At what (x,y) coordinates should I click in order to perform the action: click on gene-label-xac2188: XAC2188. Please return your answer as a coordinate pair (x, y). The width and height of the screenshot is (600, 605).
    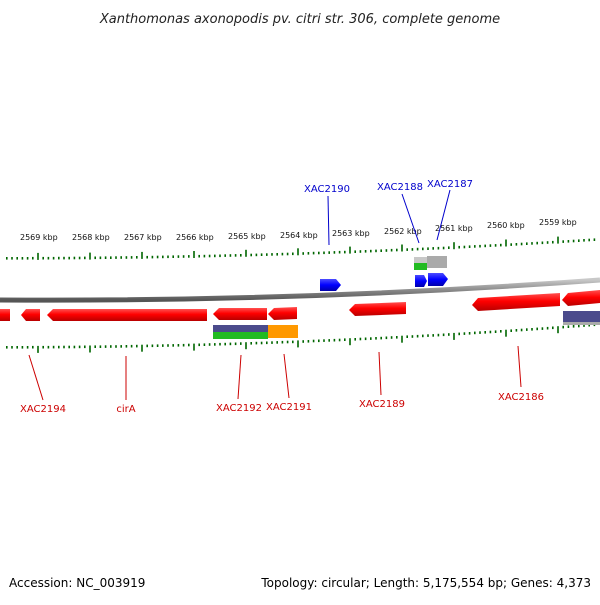
    Looking at the image, I should click on (400, 187).